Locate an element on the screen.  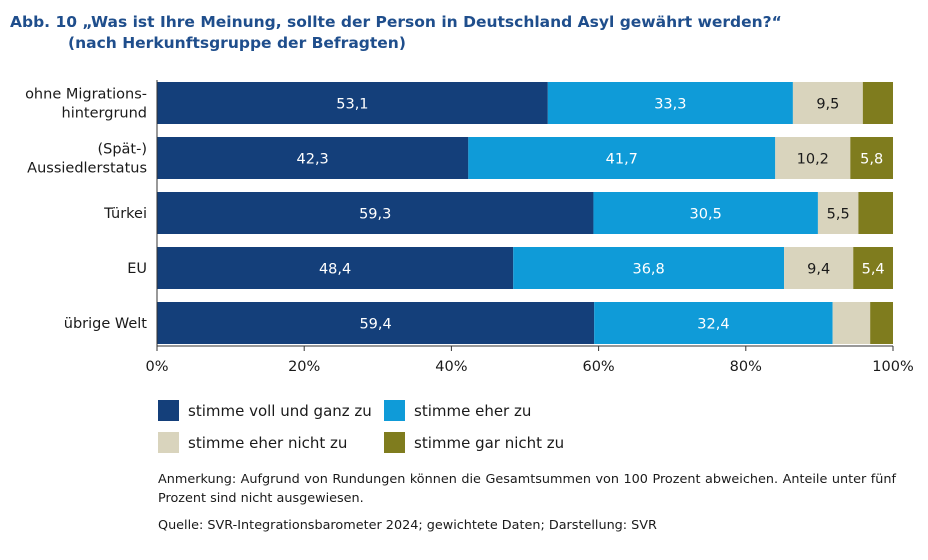
legend-item-2: stimme eher zu is located at coordinates (457, 410).